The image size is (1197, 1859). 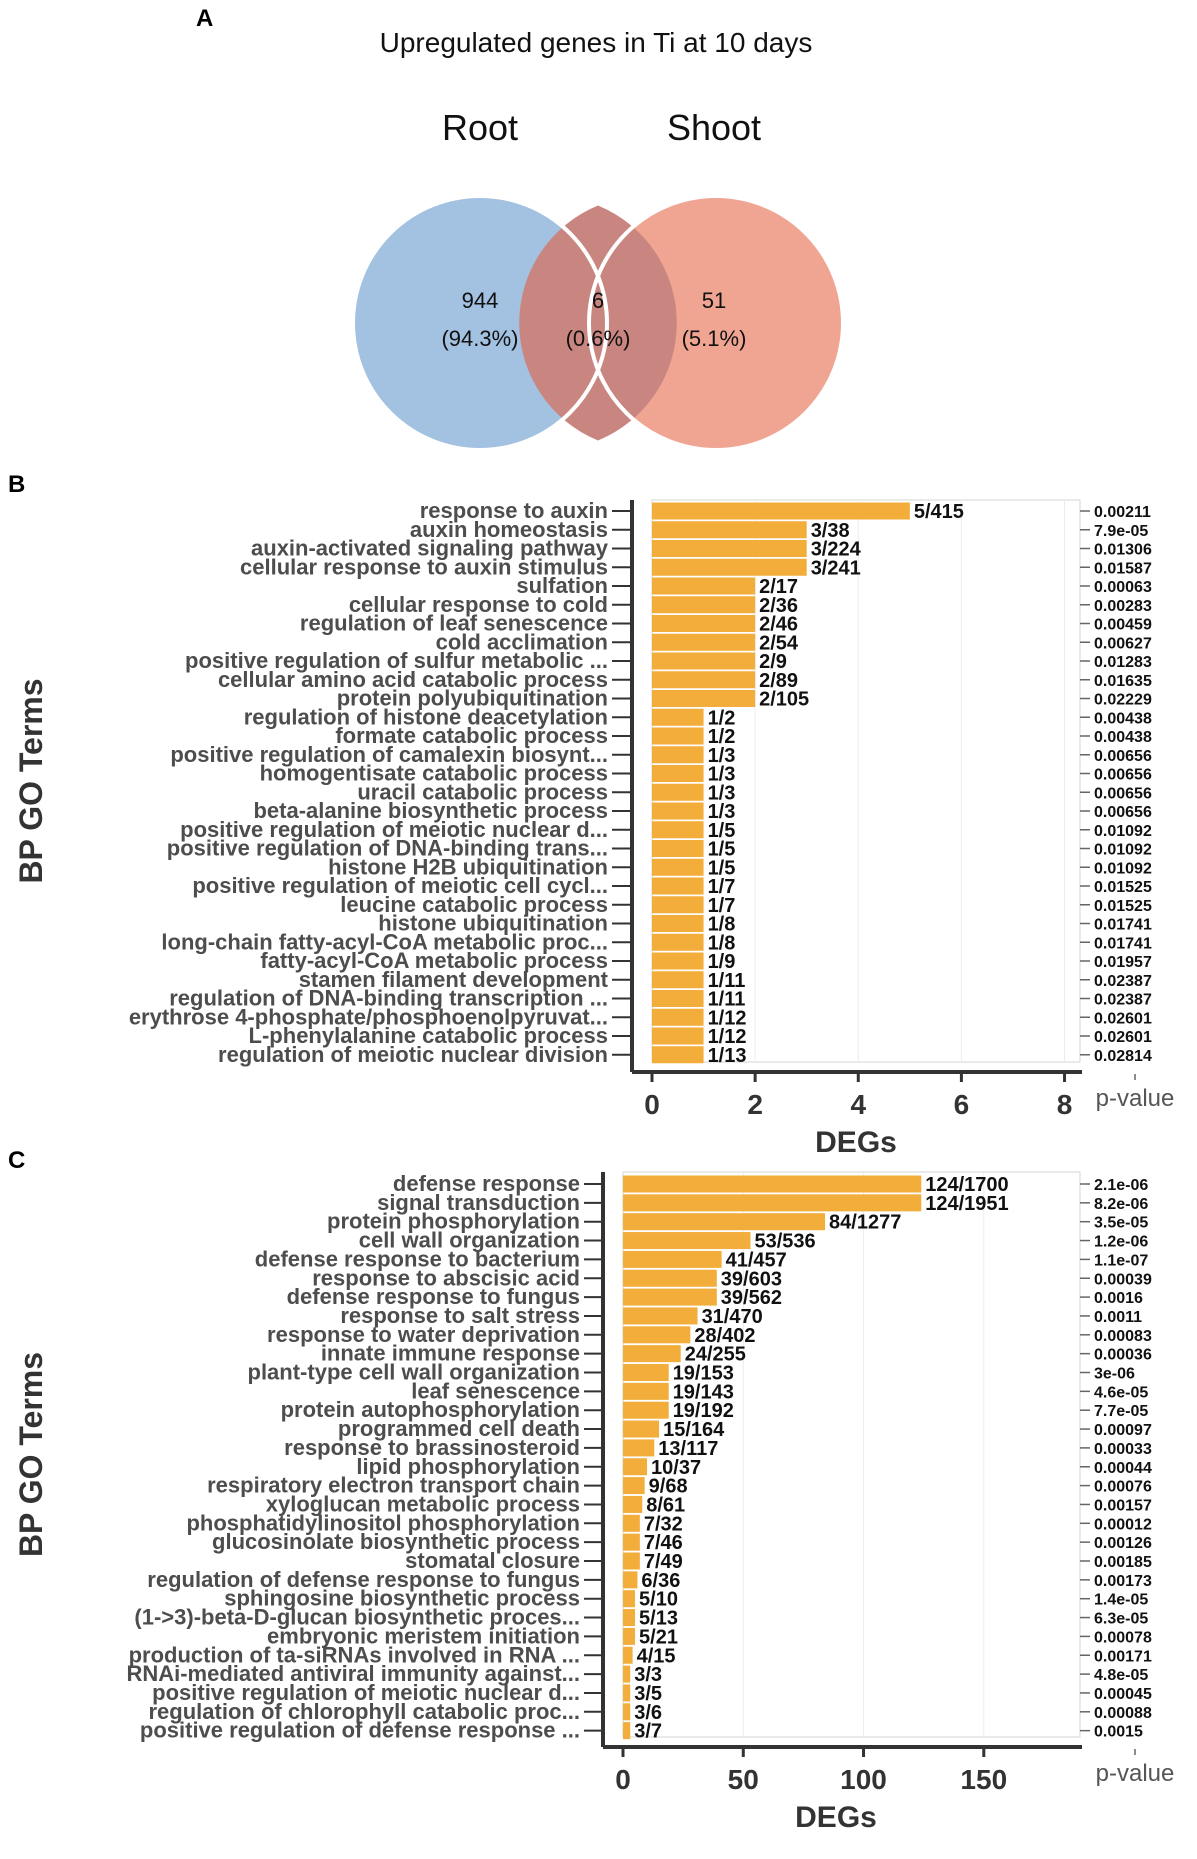 What do you see at coordinates (413, 1054) in the screenshot?
I see `term-label: regulation of meiotic nuclear division` at bounding box center [413, 1054].